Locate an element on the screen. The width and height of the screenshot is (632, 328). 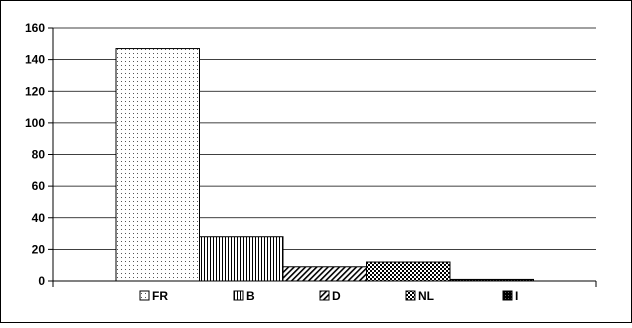
bar-i is located at coordinates (491, 280).